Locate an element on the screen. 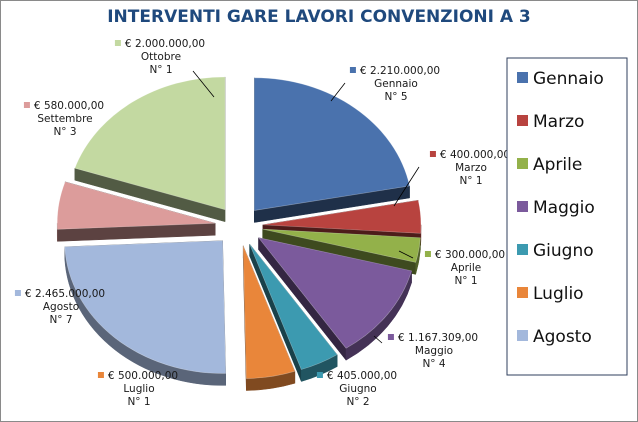 Image resolution: width=638 pixels, height=422 pixels. leader-line-ottobre is located at coordinates (203, 84).